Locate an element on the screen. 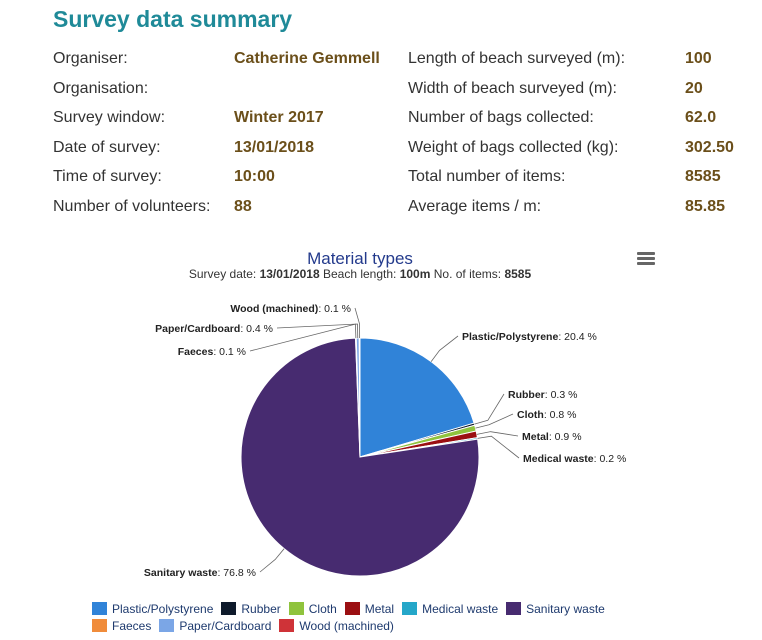 The width and height of the screenshot is (762, 640). field-value: 88 is located at coordinates (243, 206).